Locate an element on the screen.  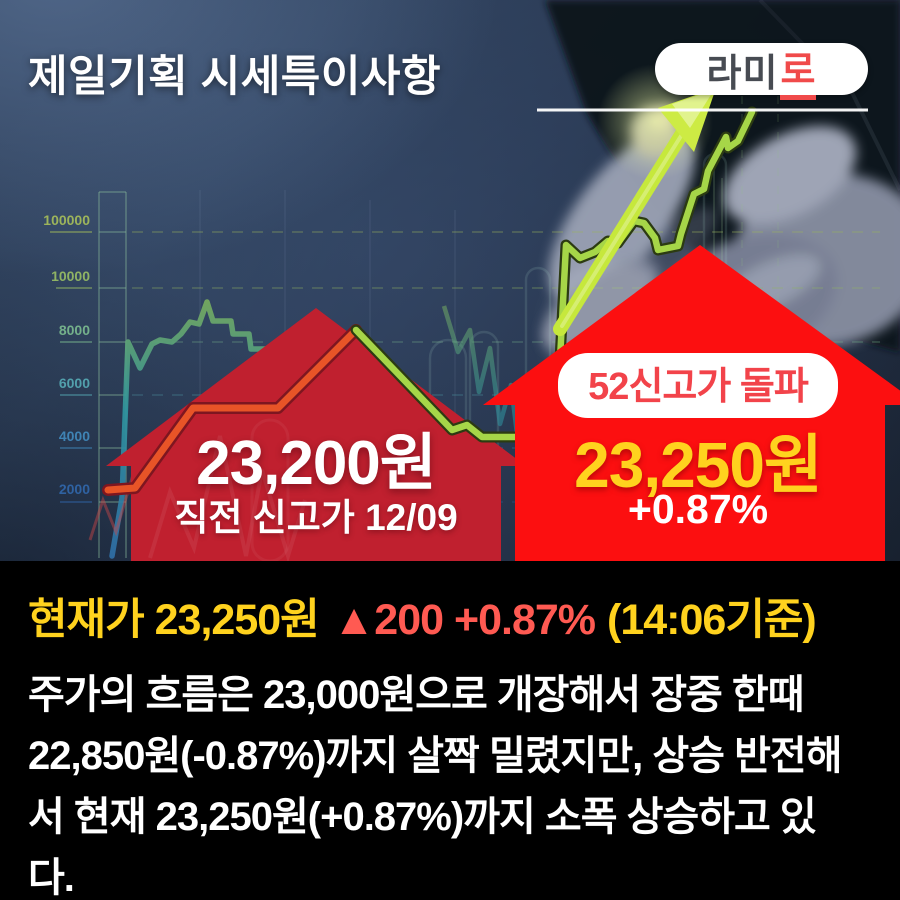
logo-text-accent: 로 is located at coordinates (798, 69).